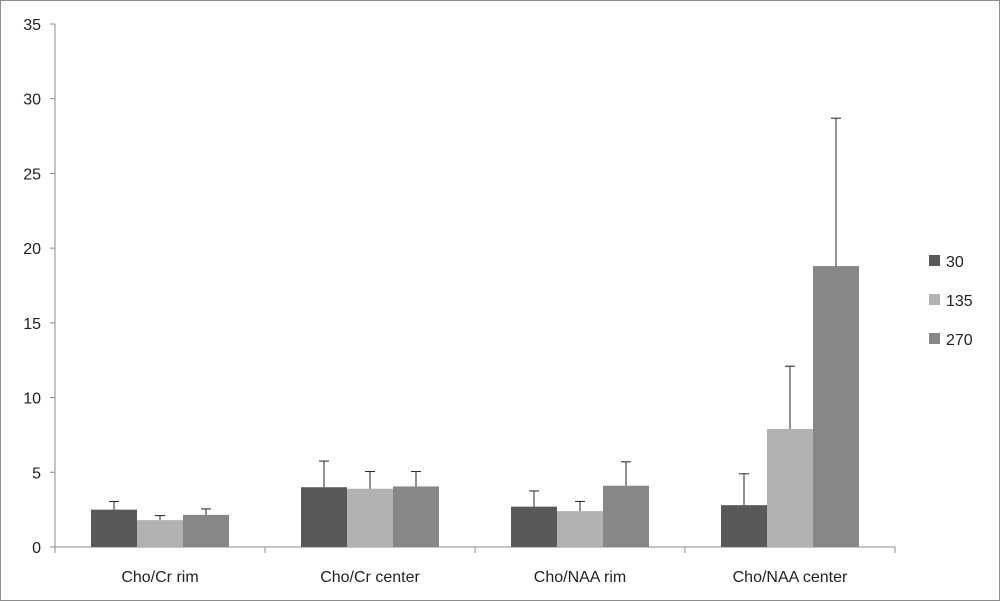  What do you see at coordinates (36, 473) in the screenshot?
I see `y-tick-label: 5` at bounding box center [36, 473].